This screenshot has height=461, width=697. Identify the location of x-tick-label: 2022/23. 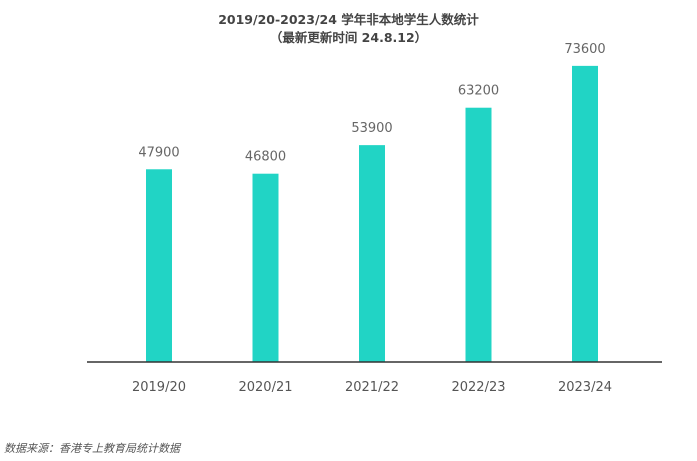
(478, 387).